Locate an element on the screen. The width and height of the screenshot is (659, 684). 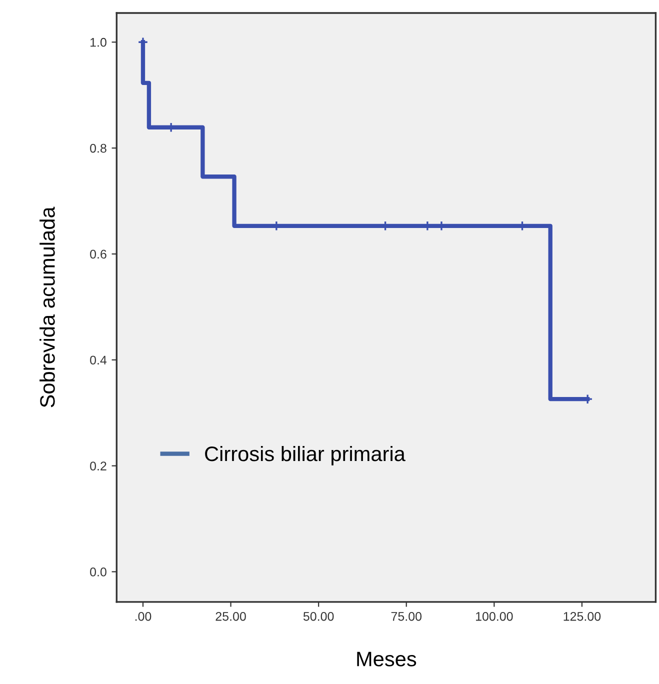
x-tick-label: 100.00 is located at coordinates (494, 616).